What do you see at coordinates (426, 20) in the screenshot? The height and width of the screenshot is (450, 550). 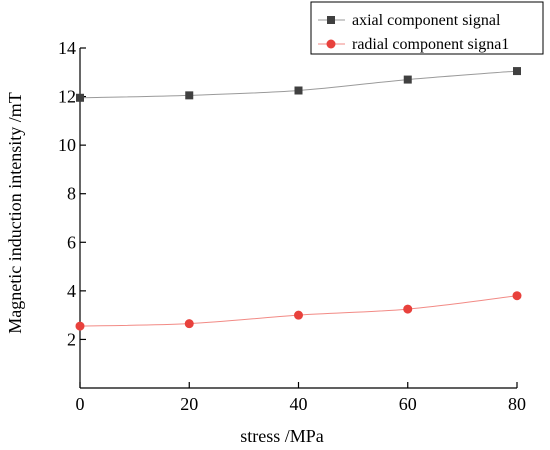 I see `legend-label: axial component signal` at bounding box center [426, 20].